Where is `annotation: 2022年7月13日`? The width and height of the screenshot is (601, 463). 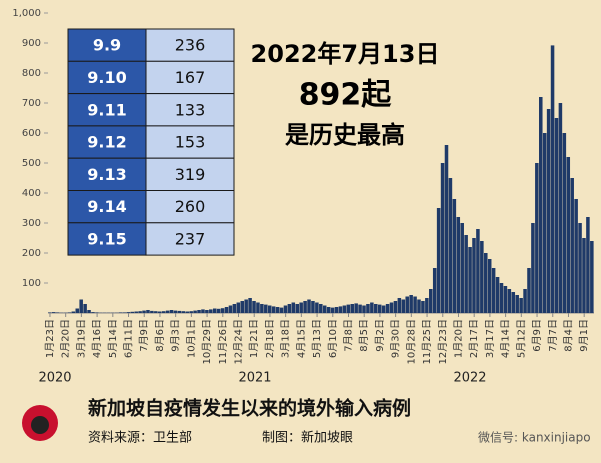 annotation: 2022年7月13日 is located at coordinates (345, 54).